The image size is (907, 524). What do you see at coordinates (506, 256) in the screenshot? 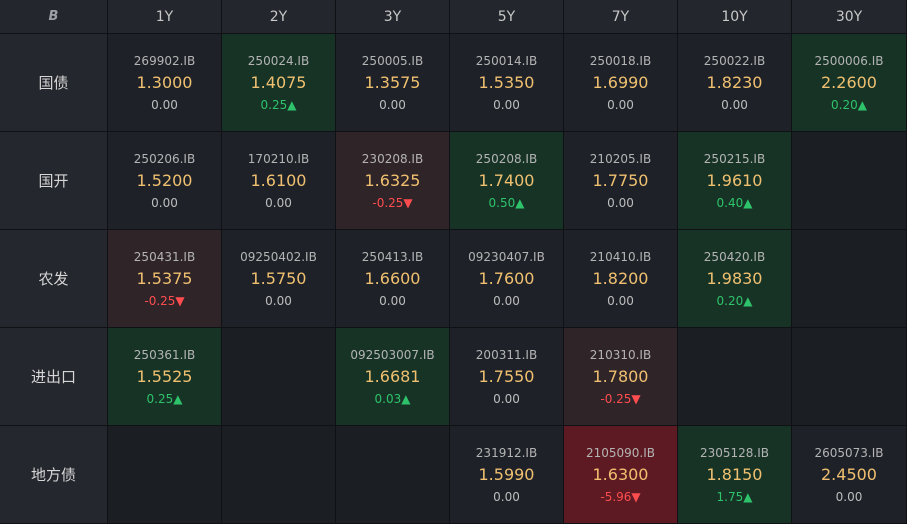
I see `bond-code: 09230407.IB` at bounding box center [506, 256].